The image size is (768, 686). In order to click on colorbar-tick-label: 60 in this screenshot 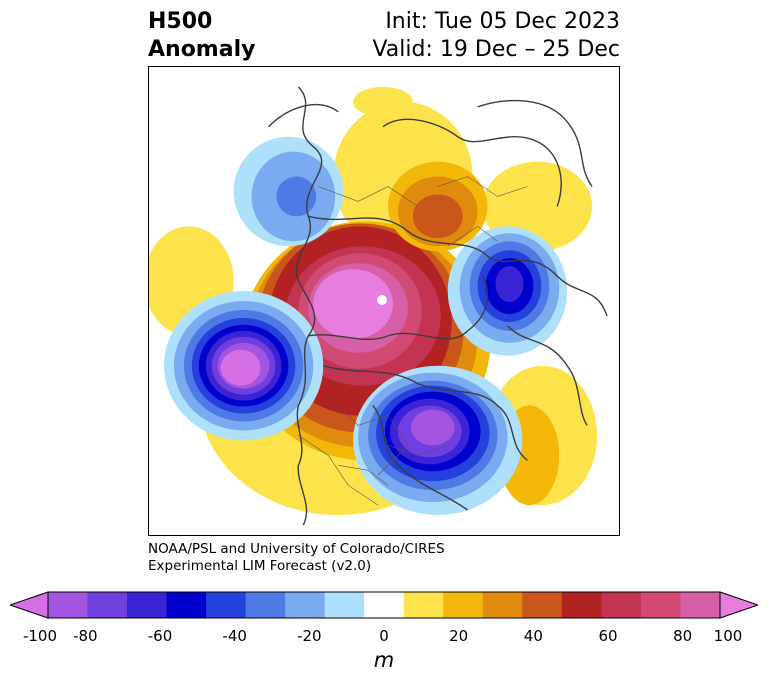, I will do `click(608, 636)`.